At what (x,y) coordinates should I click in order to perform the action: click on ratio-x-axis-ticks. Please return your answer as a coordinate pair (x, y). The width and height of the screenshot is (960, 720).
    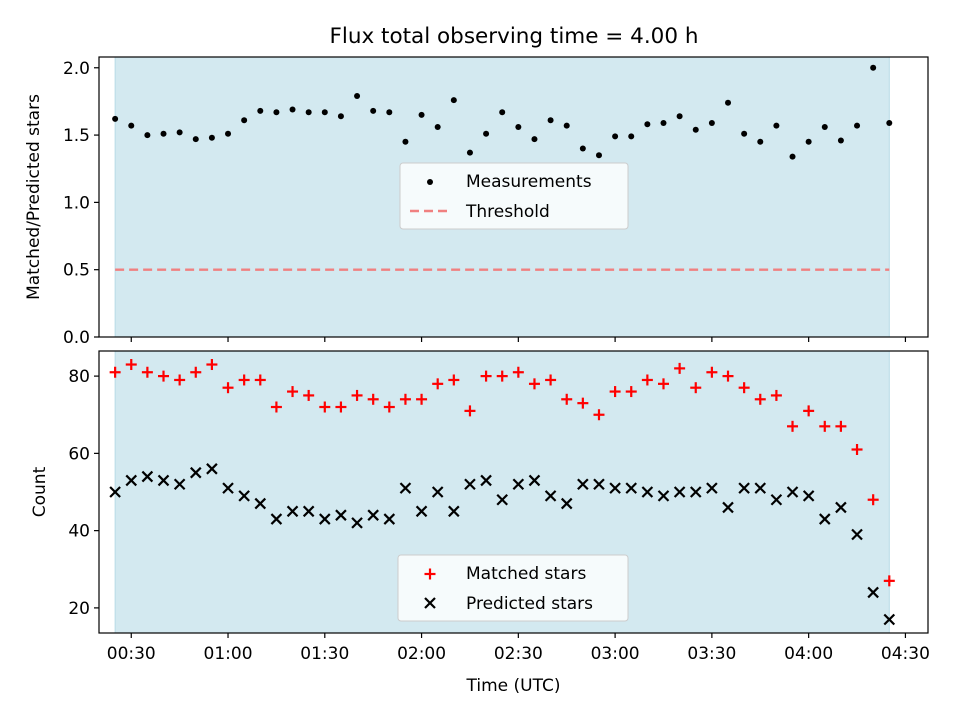
    Looking at the image, I should click on (518, 339).